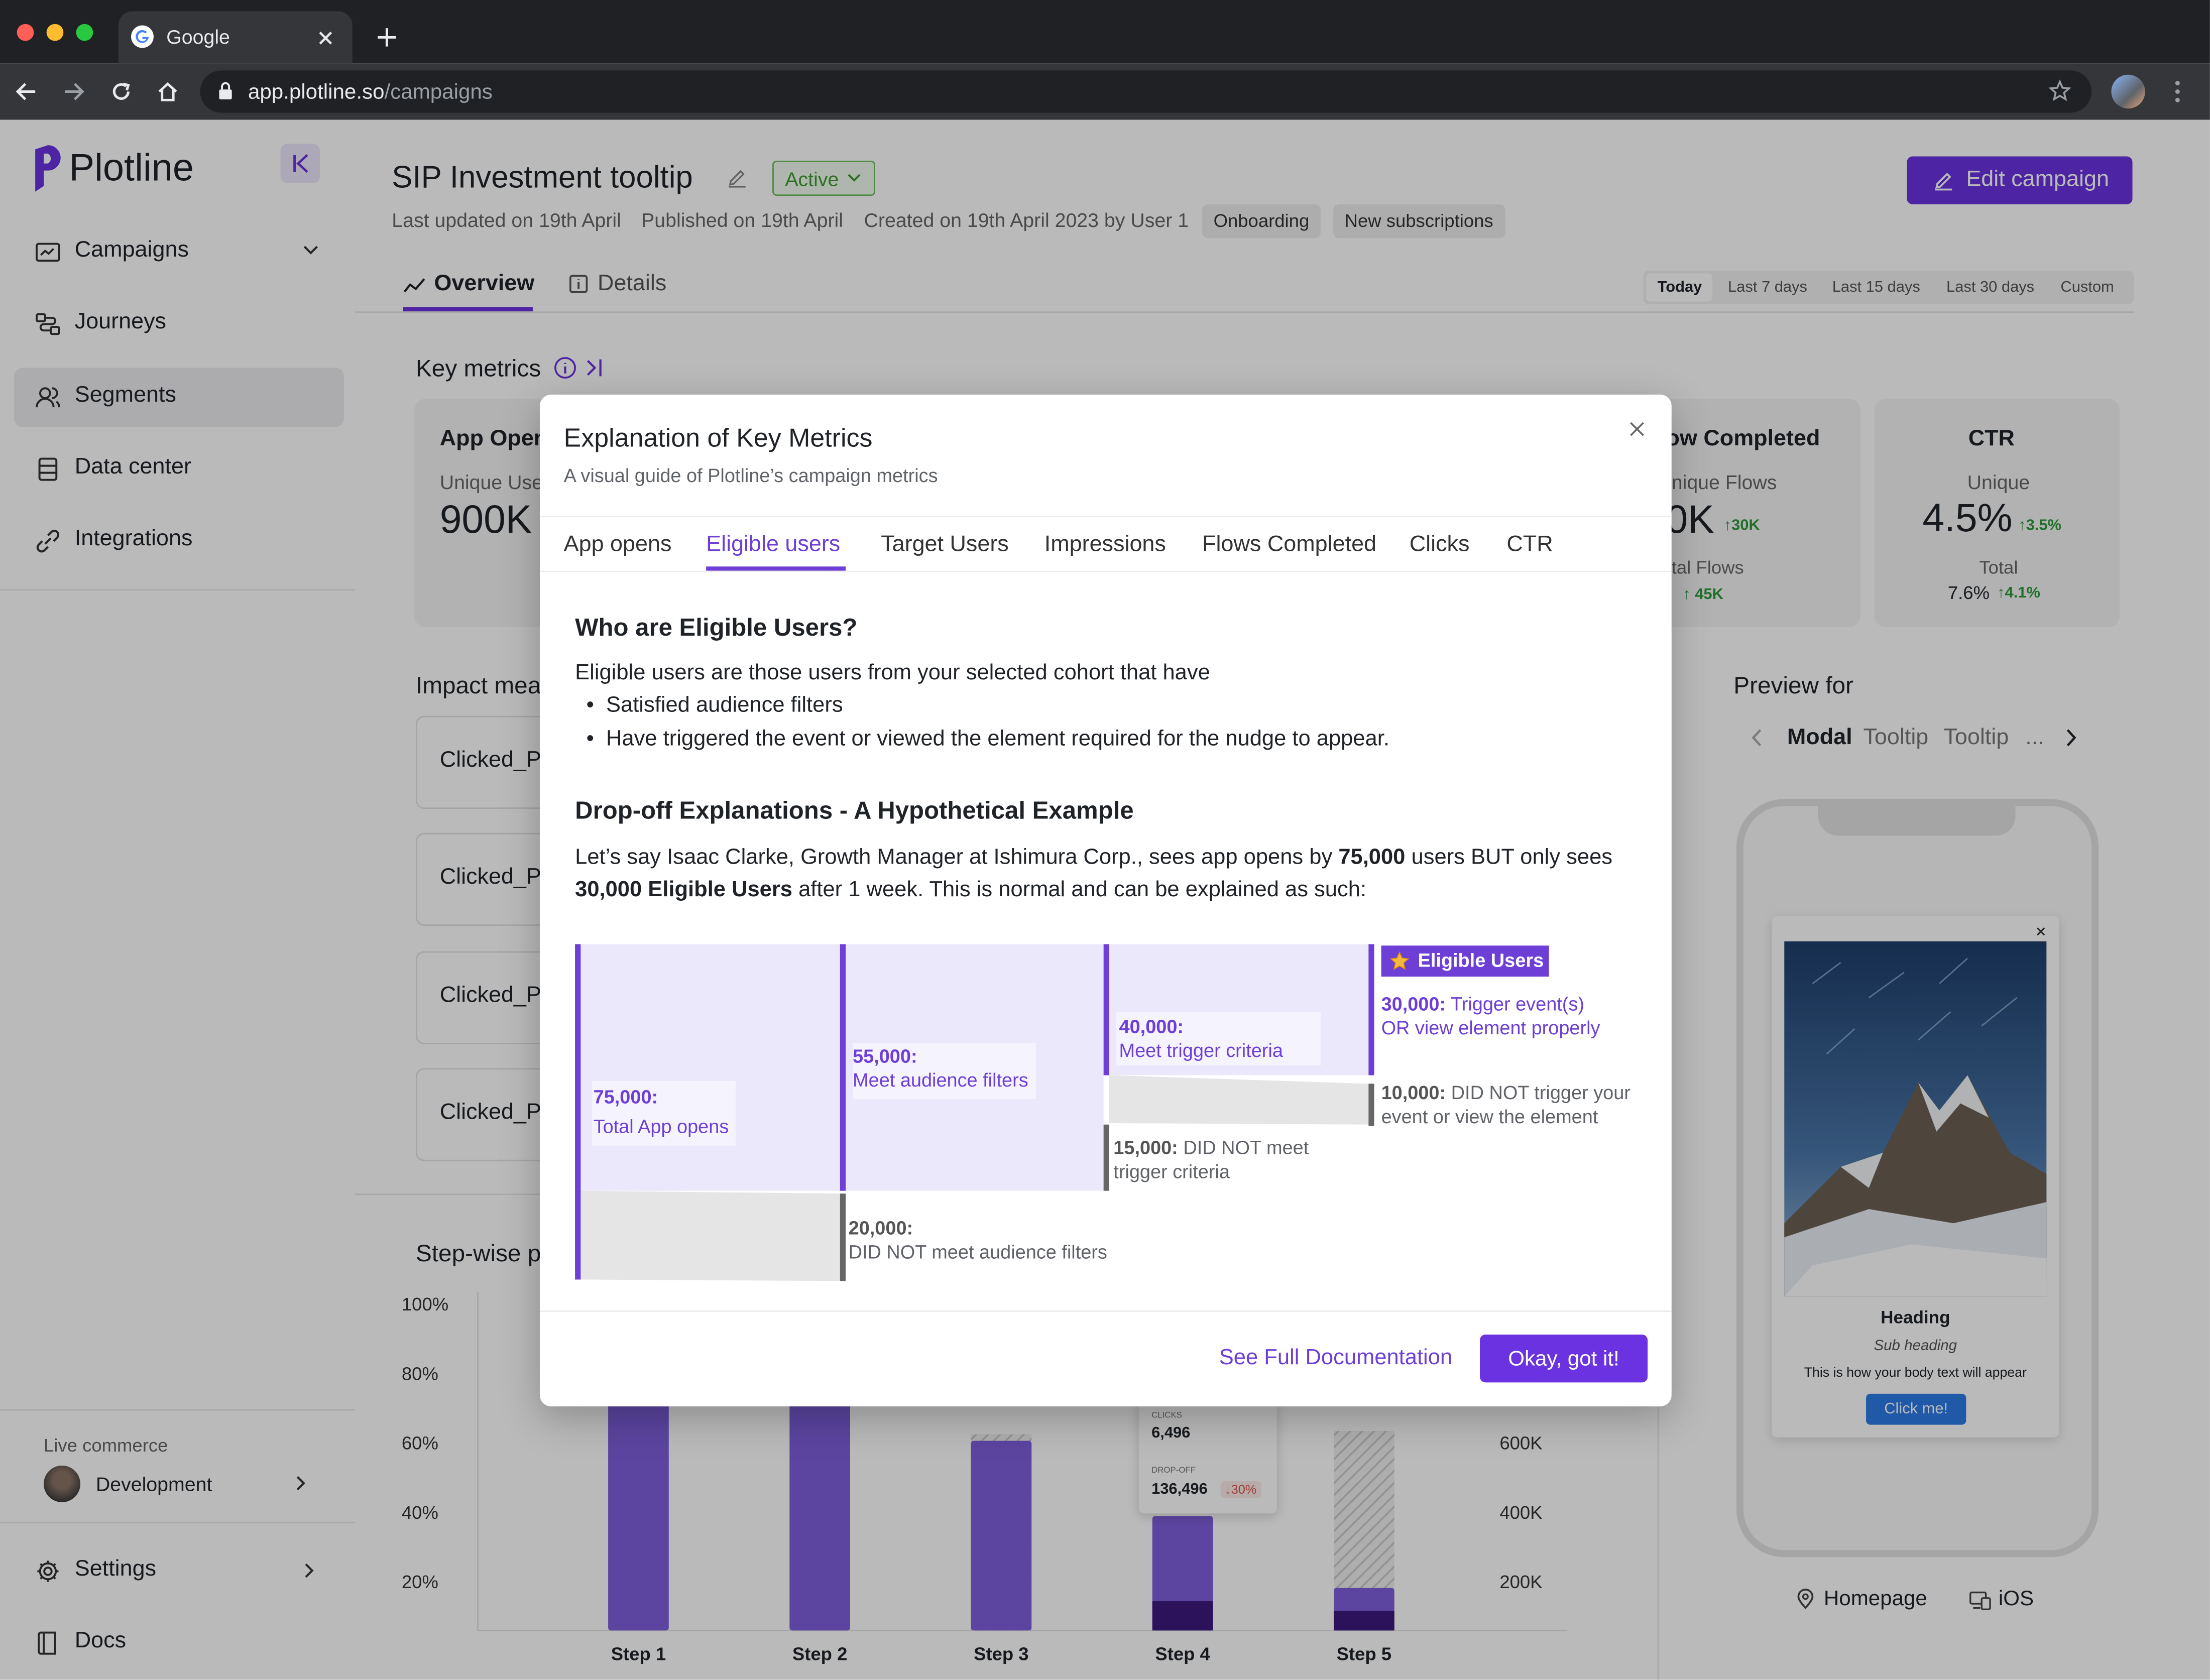 The image size is (2210, 1680). Describe the element at coordinates (1290, 544) in the screenshot. I see `modal-tab-flows-completed: Flows Completed` at that location.